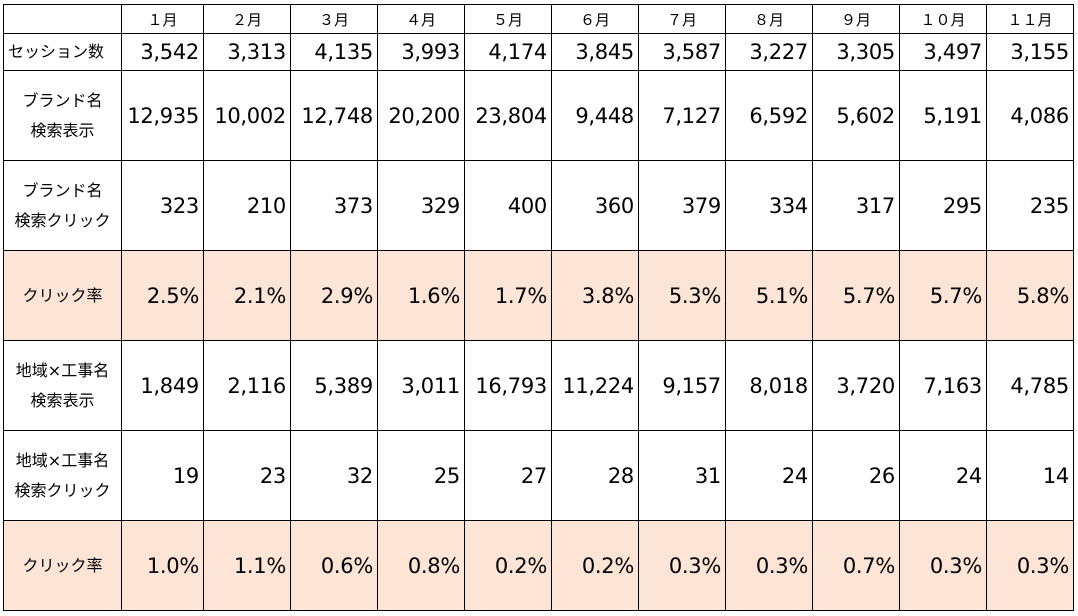 The height and width of the screenshot is (616, 1078). I want to click on value-cell: 3,587, so click(682, 52).